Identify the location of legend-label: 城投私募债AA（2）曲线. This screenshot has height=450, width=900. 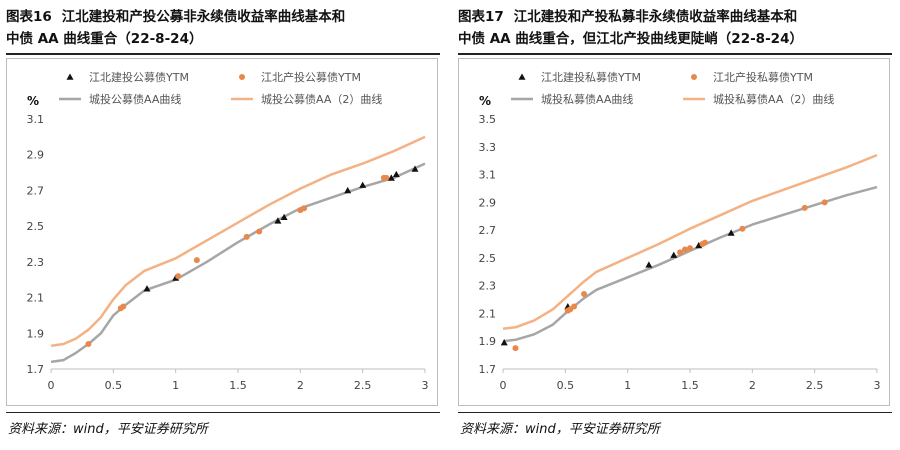
(773, 99).